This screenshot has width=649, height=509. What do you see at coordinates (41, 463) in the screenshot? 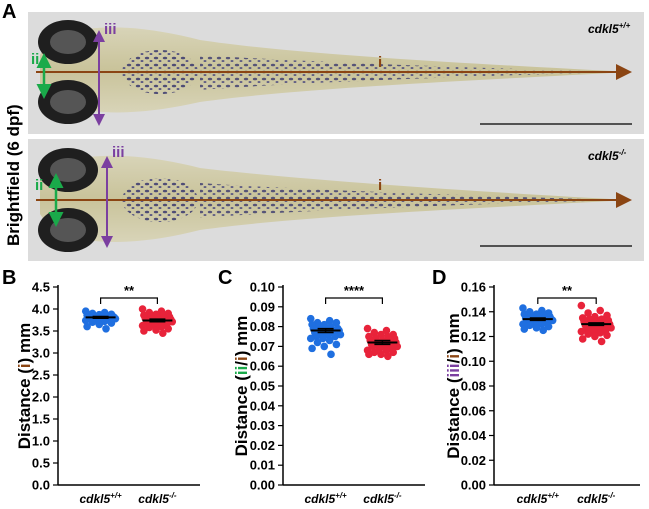
I see `y-tick-label: 0.5` at bounding box center [41, 463].